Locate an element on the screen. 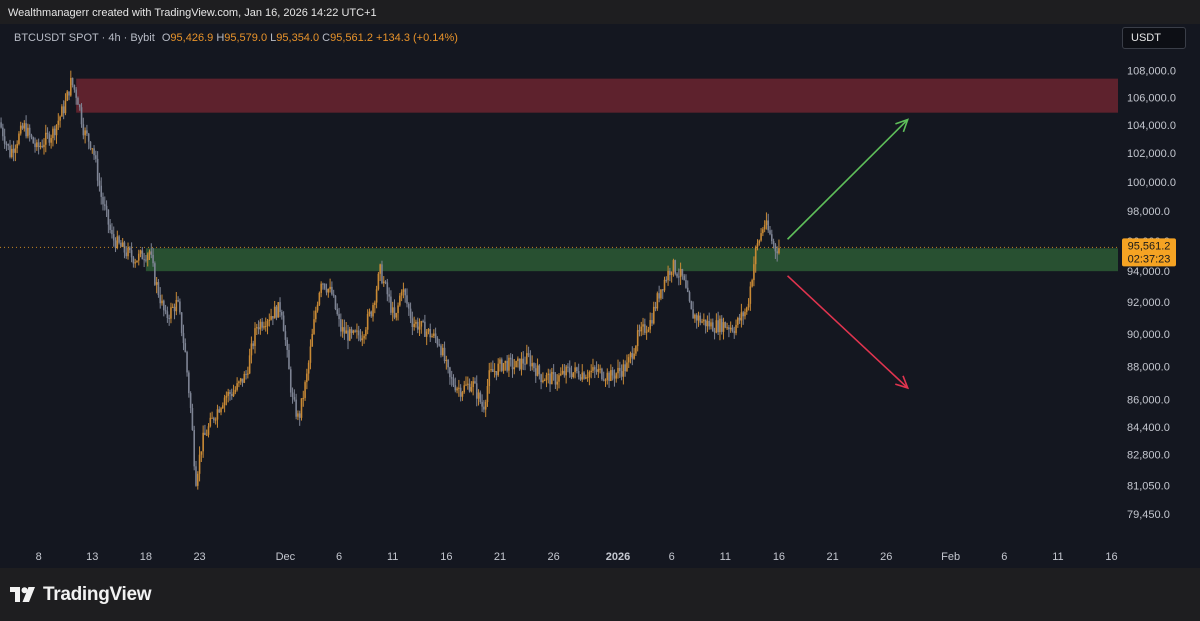 This screenshot has height=621, width=1200. tradingview-brand: TradingView is located at coordinates (81, 595).